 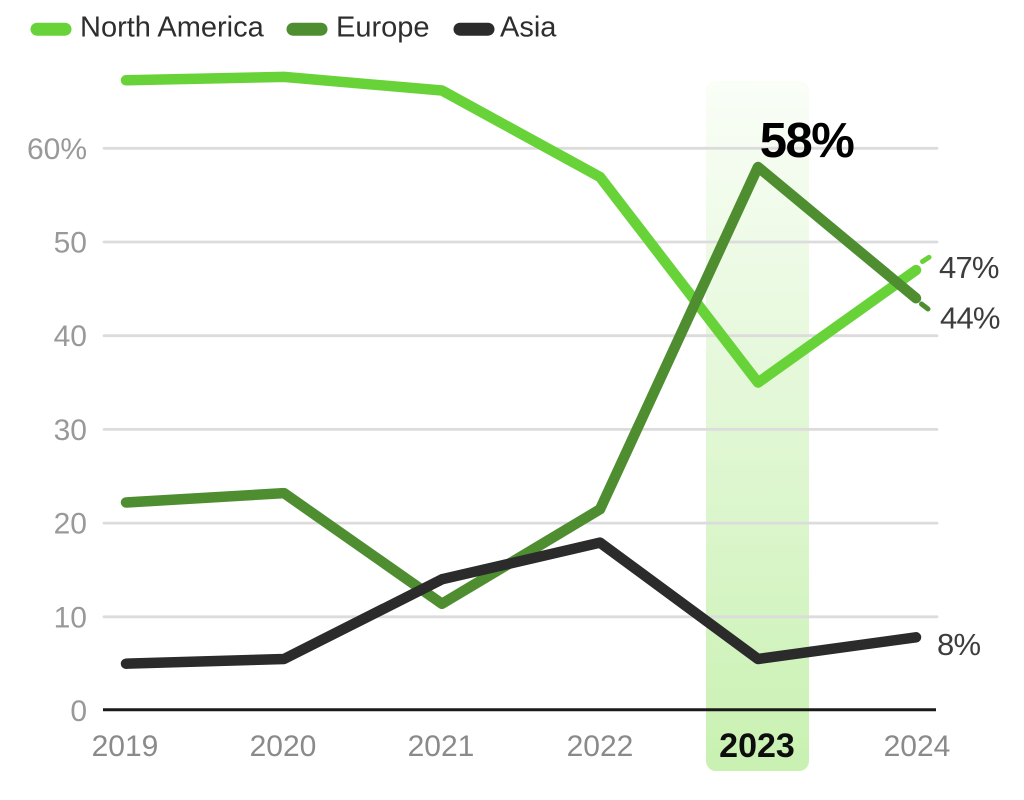 What do you see at coordinates (528, 27) in the screenshot?
I see `svg-text: Asia` at bounding box center [528, 27].